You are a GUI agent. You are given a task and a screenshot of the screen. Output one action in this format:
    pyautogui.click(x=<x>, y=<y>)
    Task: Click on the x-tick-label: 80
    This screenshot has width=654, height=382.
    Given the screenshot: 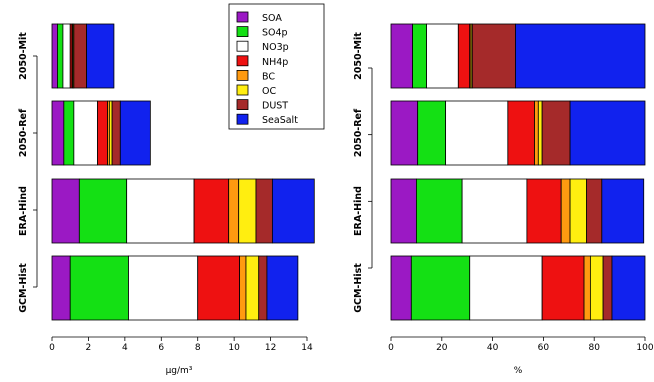 What is the action you would take?
    pyautogui.click(x=594, y=348)
    